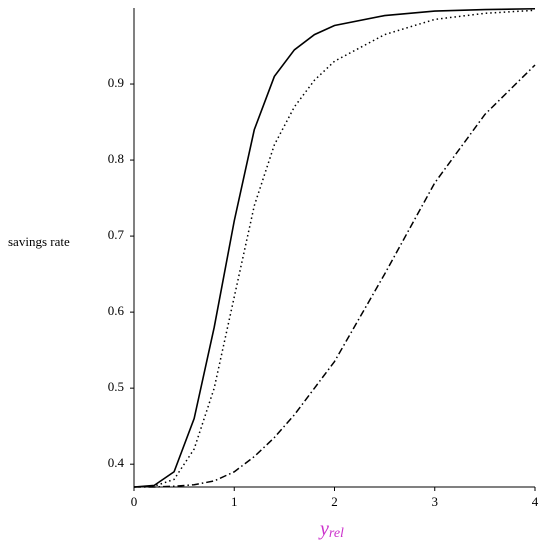 The image size is (545, 550). I want to click on x-tick-label: 3, so click(435, 501).